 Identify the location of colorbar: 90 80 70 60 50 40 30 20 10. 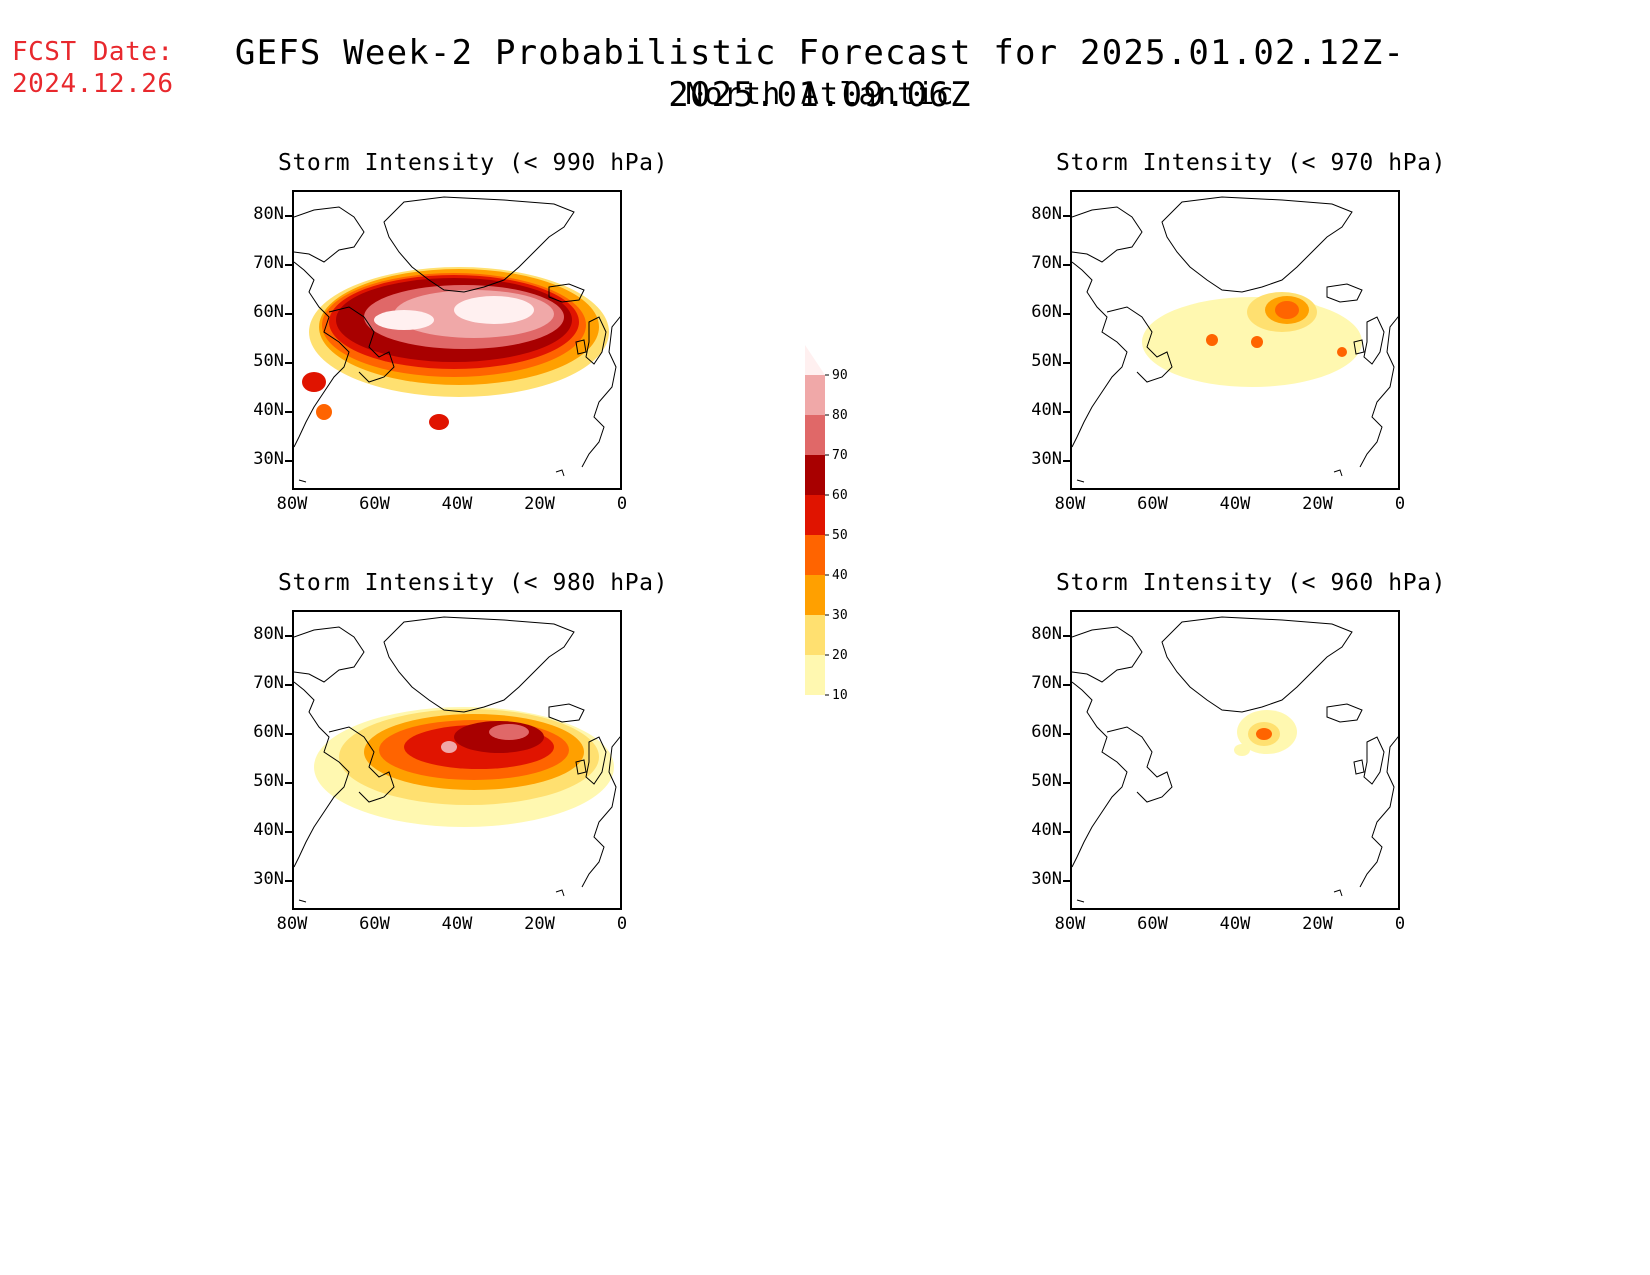
(835, 535).